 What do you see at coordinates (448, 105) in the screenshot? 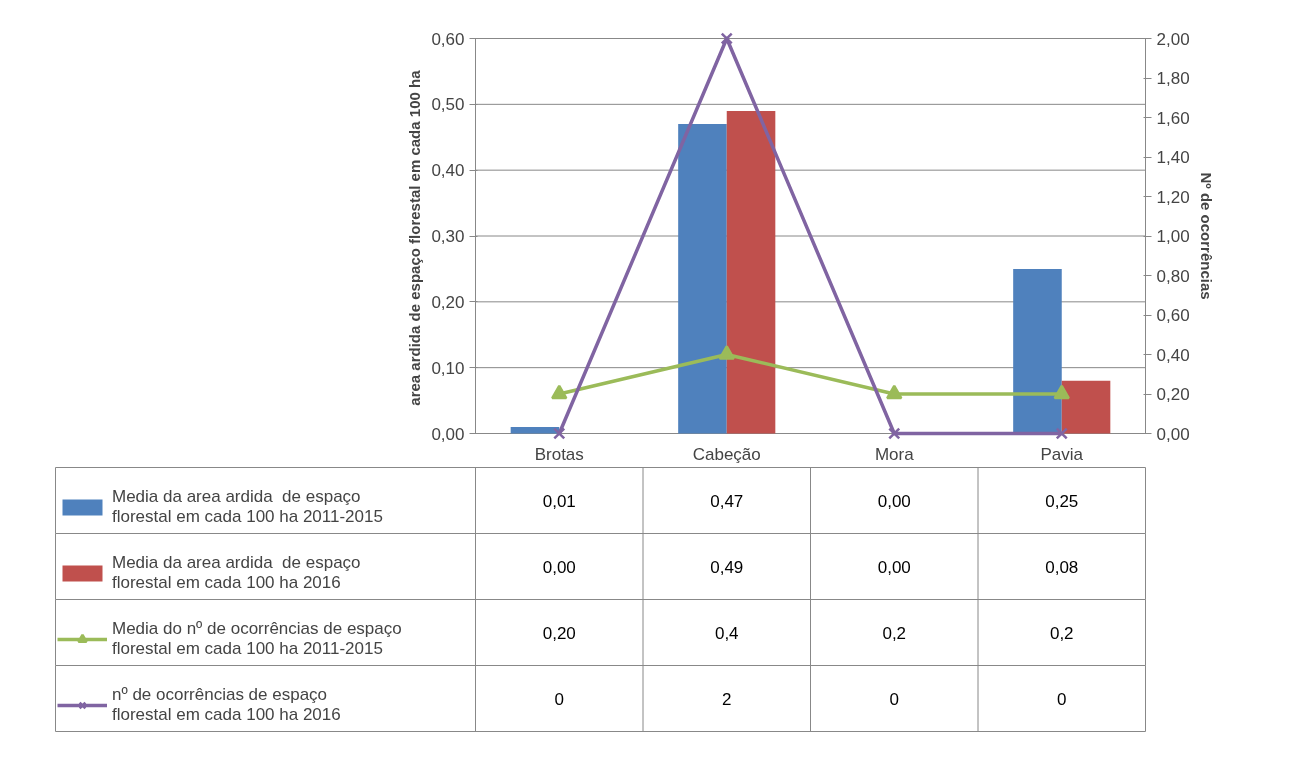
I see `y-tick-label: 0,50` at bounding box center [448, 105].